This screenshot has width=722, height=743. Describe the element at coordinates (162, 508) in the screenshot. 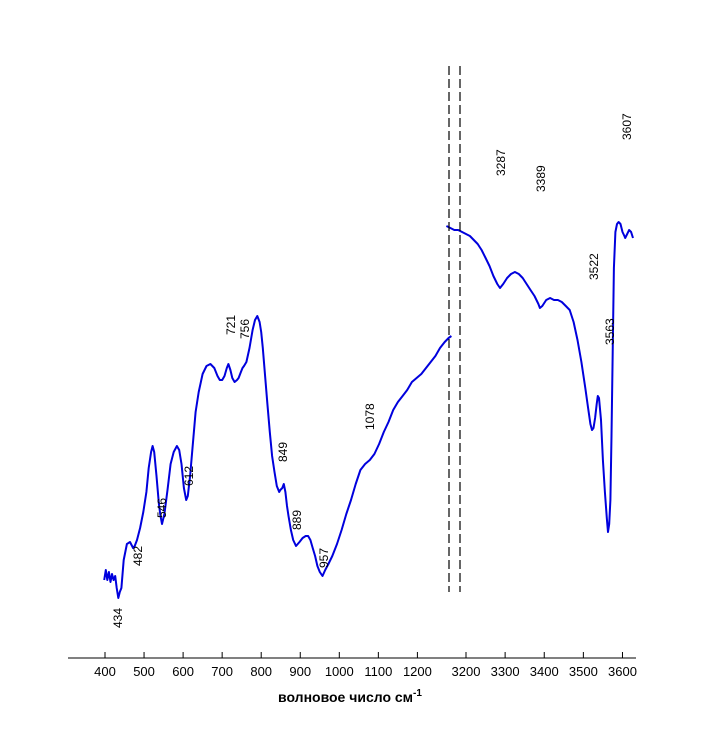

I see `peak-label-546: 546` at that location.